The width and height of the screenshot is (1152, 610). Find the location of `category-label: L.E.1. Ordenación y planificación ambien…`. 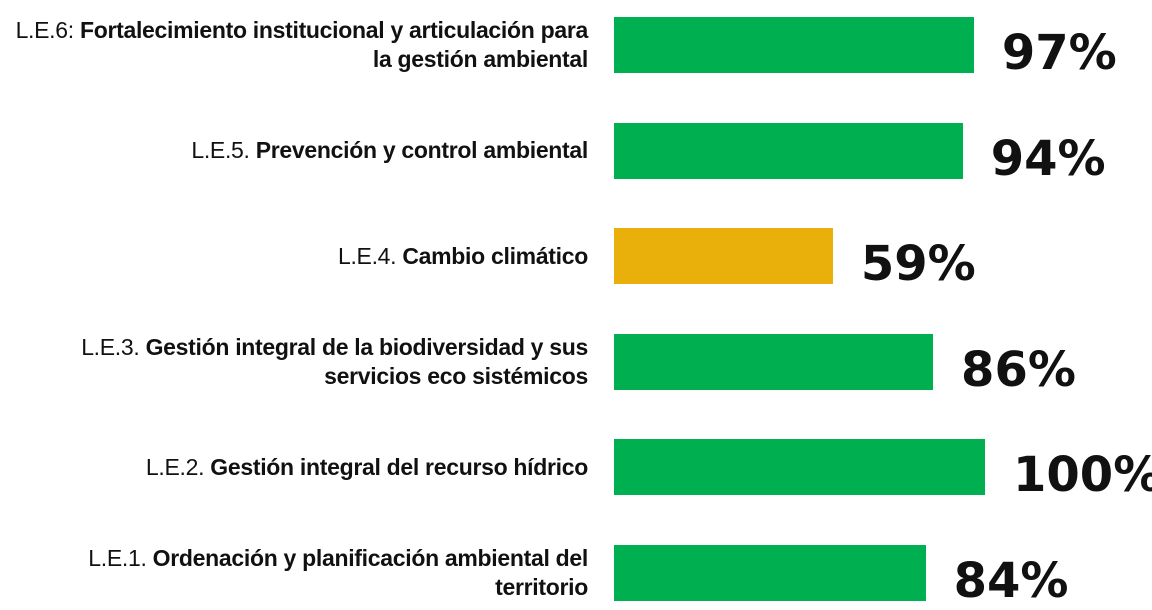

category-label: L.E.1. Ordenación y planificación ambien… is located at coordinates (294, 573).